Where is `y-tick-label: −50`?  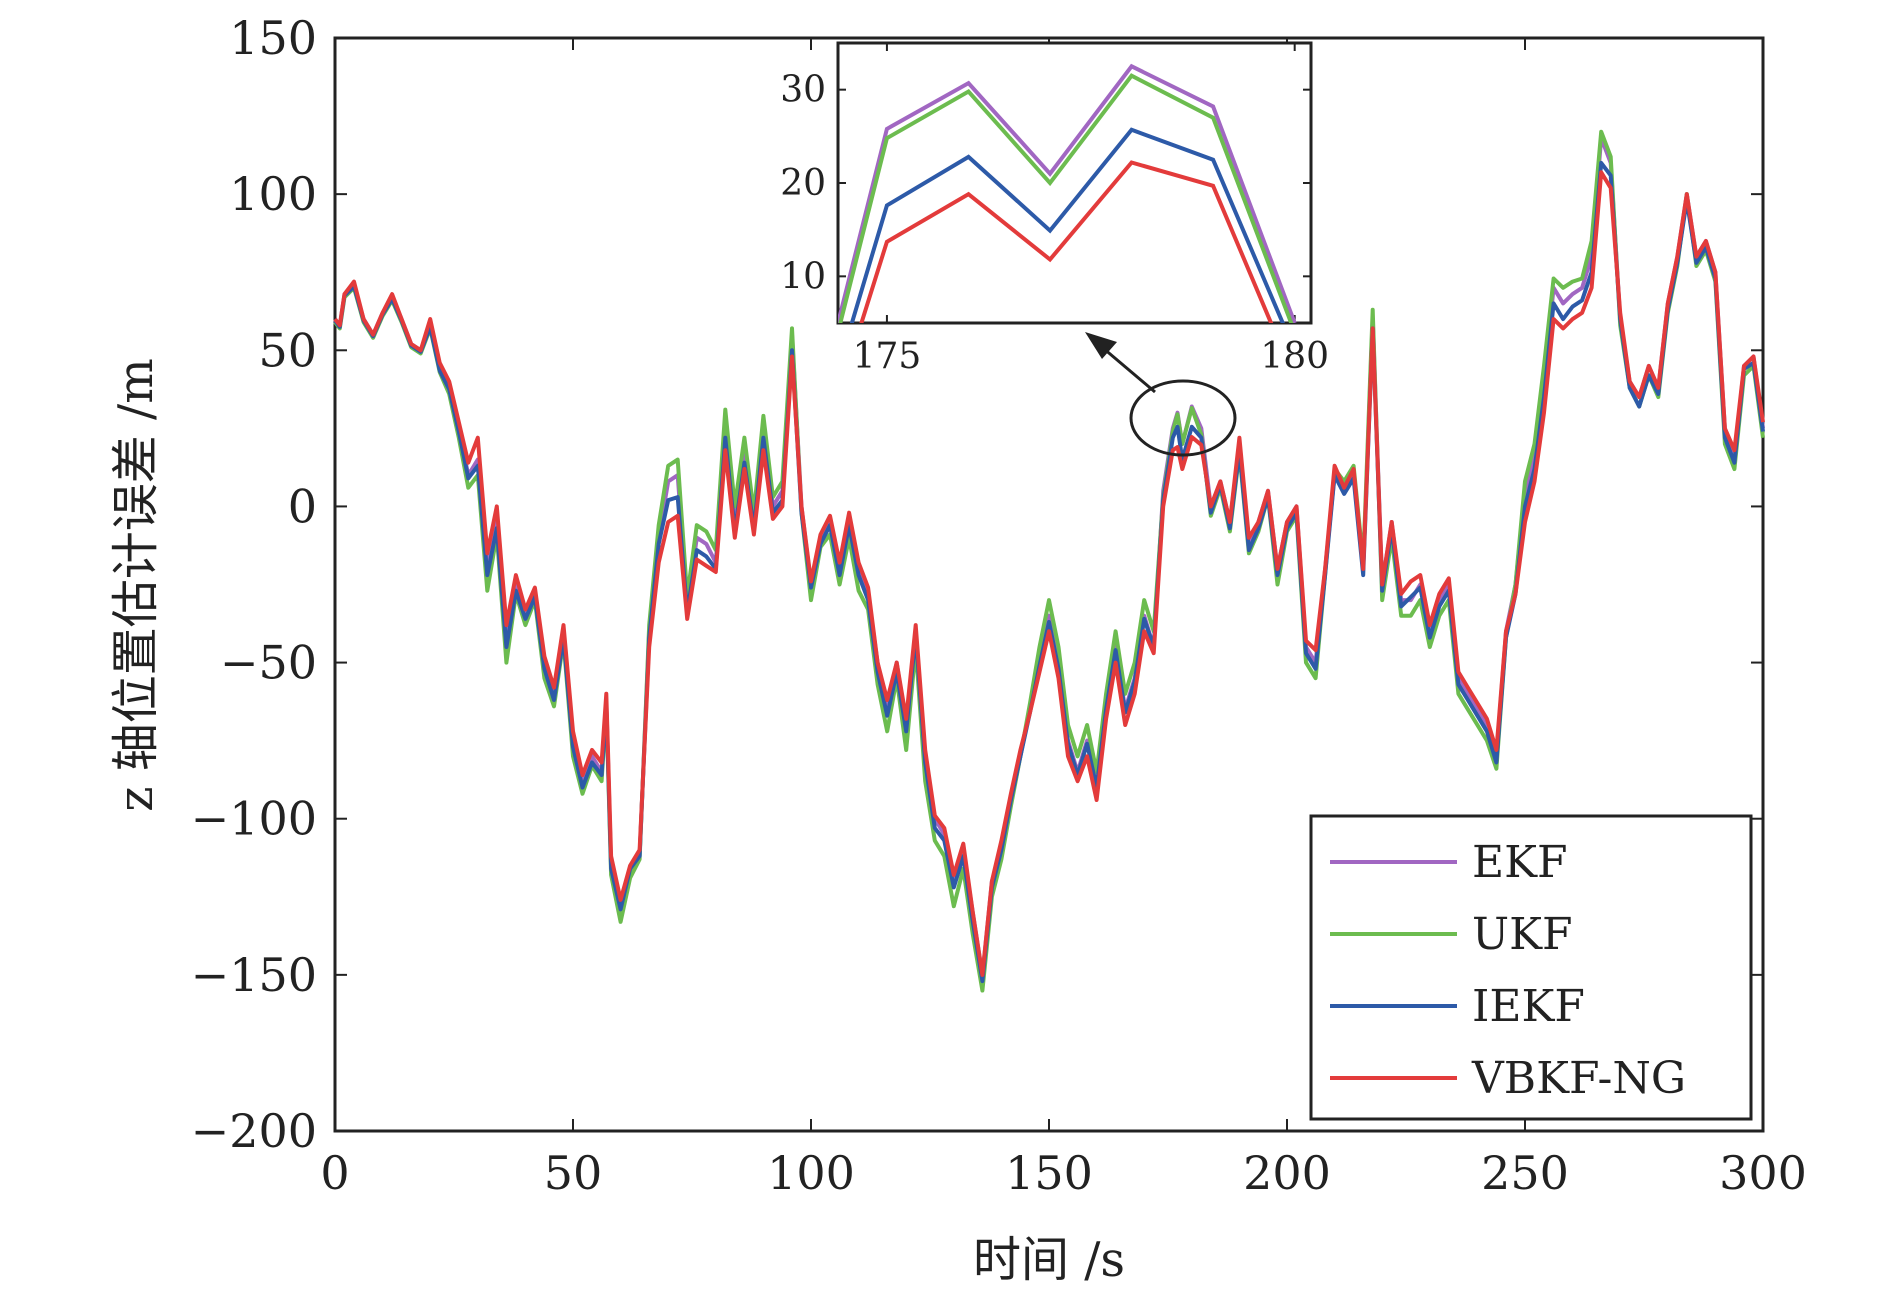 y-tick-label: −50 is located at coordinates (268, 663).